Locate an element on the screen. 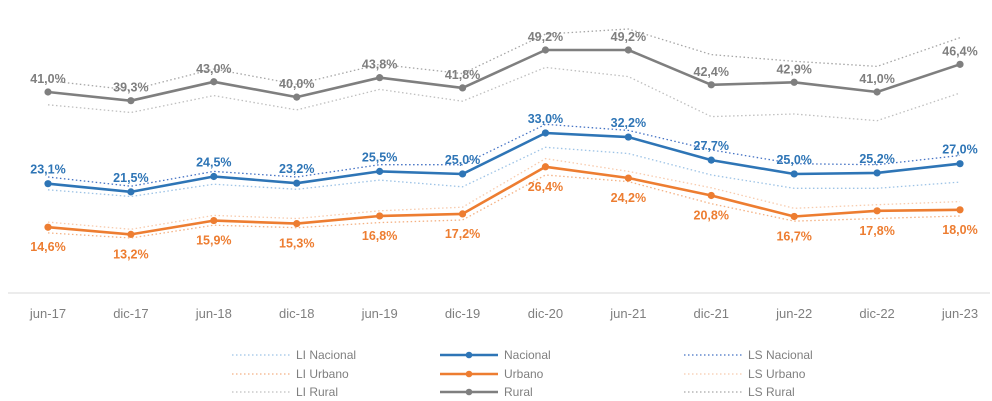  nacional-data-label: 25,5% is located at coordinates (379, 157).